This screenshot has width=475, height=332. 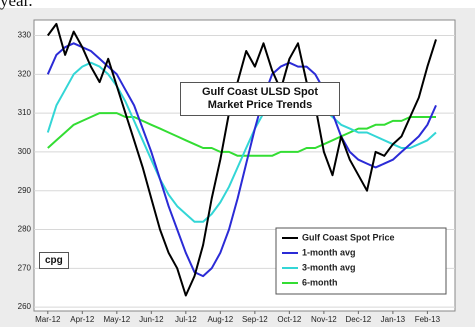 What do you see at coordinates (320, 282) in the screenshot?
I see `legend-label: 6-month` at bounding box center [320, 282].